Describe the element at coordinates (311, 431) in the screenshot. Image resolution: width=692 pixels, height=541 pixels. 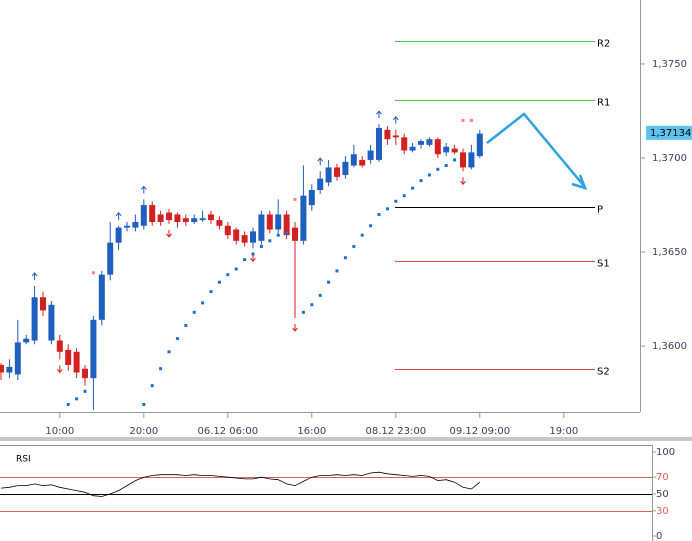
I see `x-tick-label: 16:00` at that location.